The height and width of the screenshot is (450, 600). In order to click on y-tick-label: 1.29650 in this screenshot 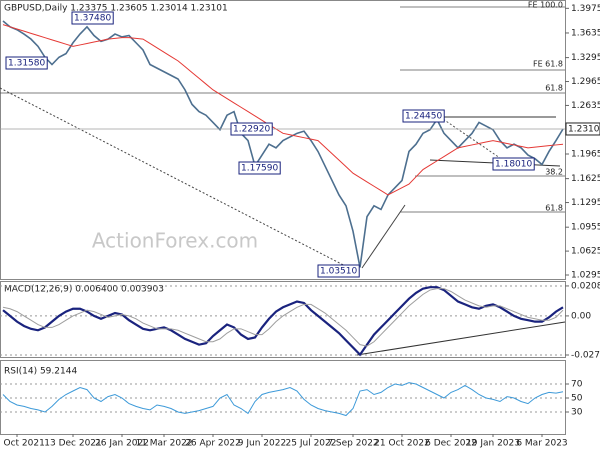, I will do `click(585, 82)`.